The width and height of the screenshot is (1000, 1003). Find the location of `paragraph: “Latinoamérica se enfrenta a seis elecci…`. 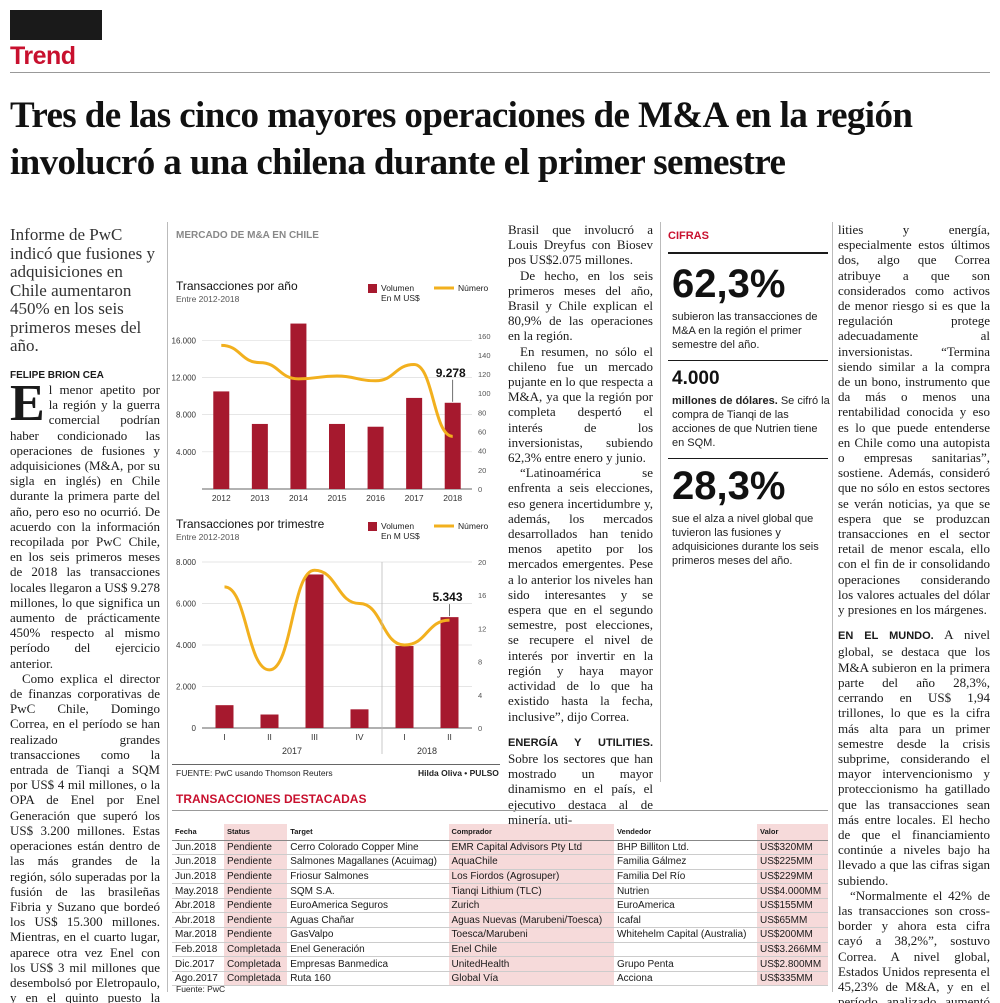

paragraph: “Latinoamérica se enfrenta a seis elecci… is located at coordinates (580, 594).